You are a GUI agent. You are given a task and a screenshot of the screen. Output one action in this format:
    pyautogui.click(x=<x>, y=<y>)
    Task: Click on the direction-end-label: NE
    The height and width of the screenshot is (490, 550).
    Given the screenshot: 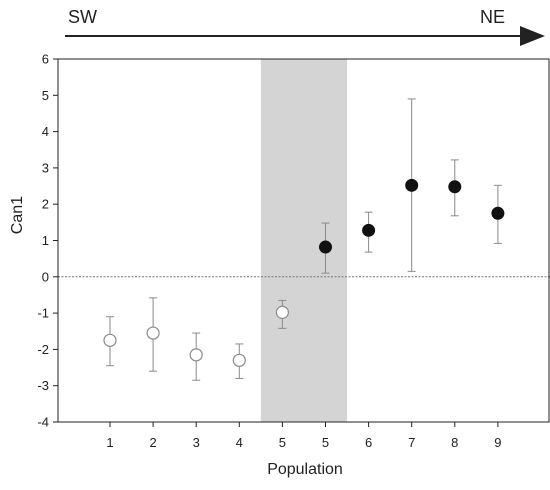 What is the action you would take?
    pyautogui.click(x=492, y=17)
    